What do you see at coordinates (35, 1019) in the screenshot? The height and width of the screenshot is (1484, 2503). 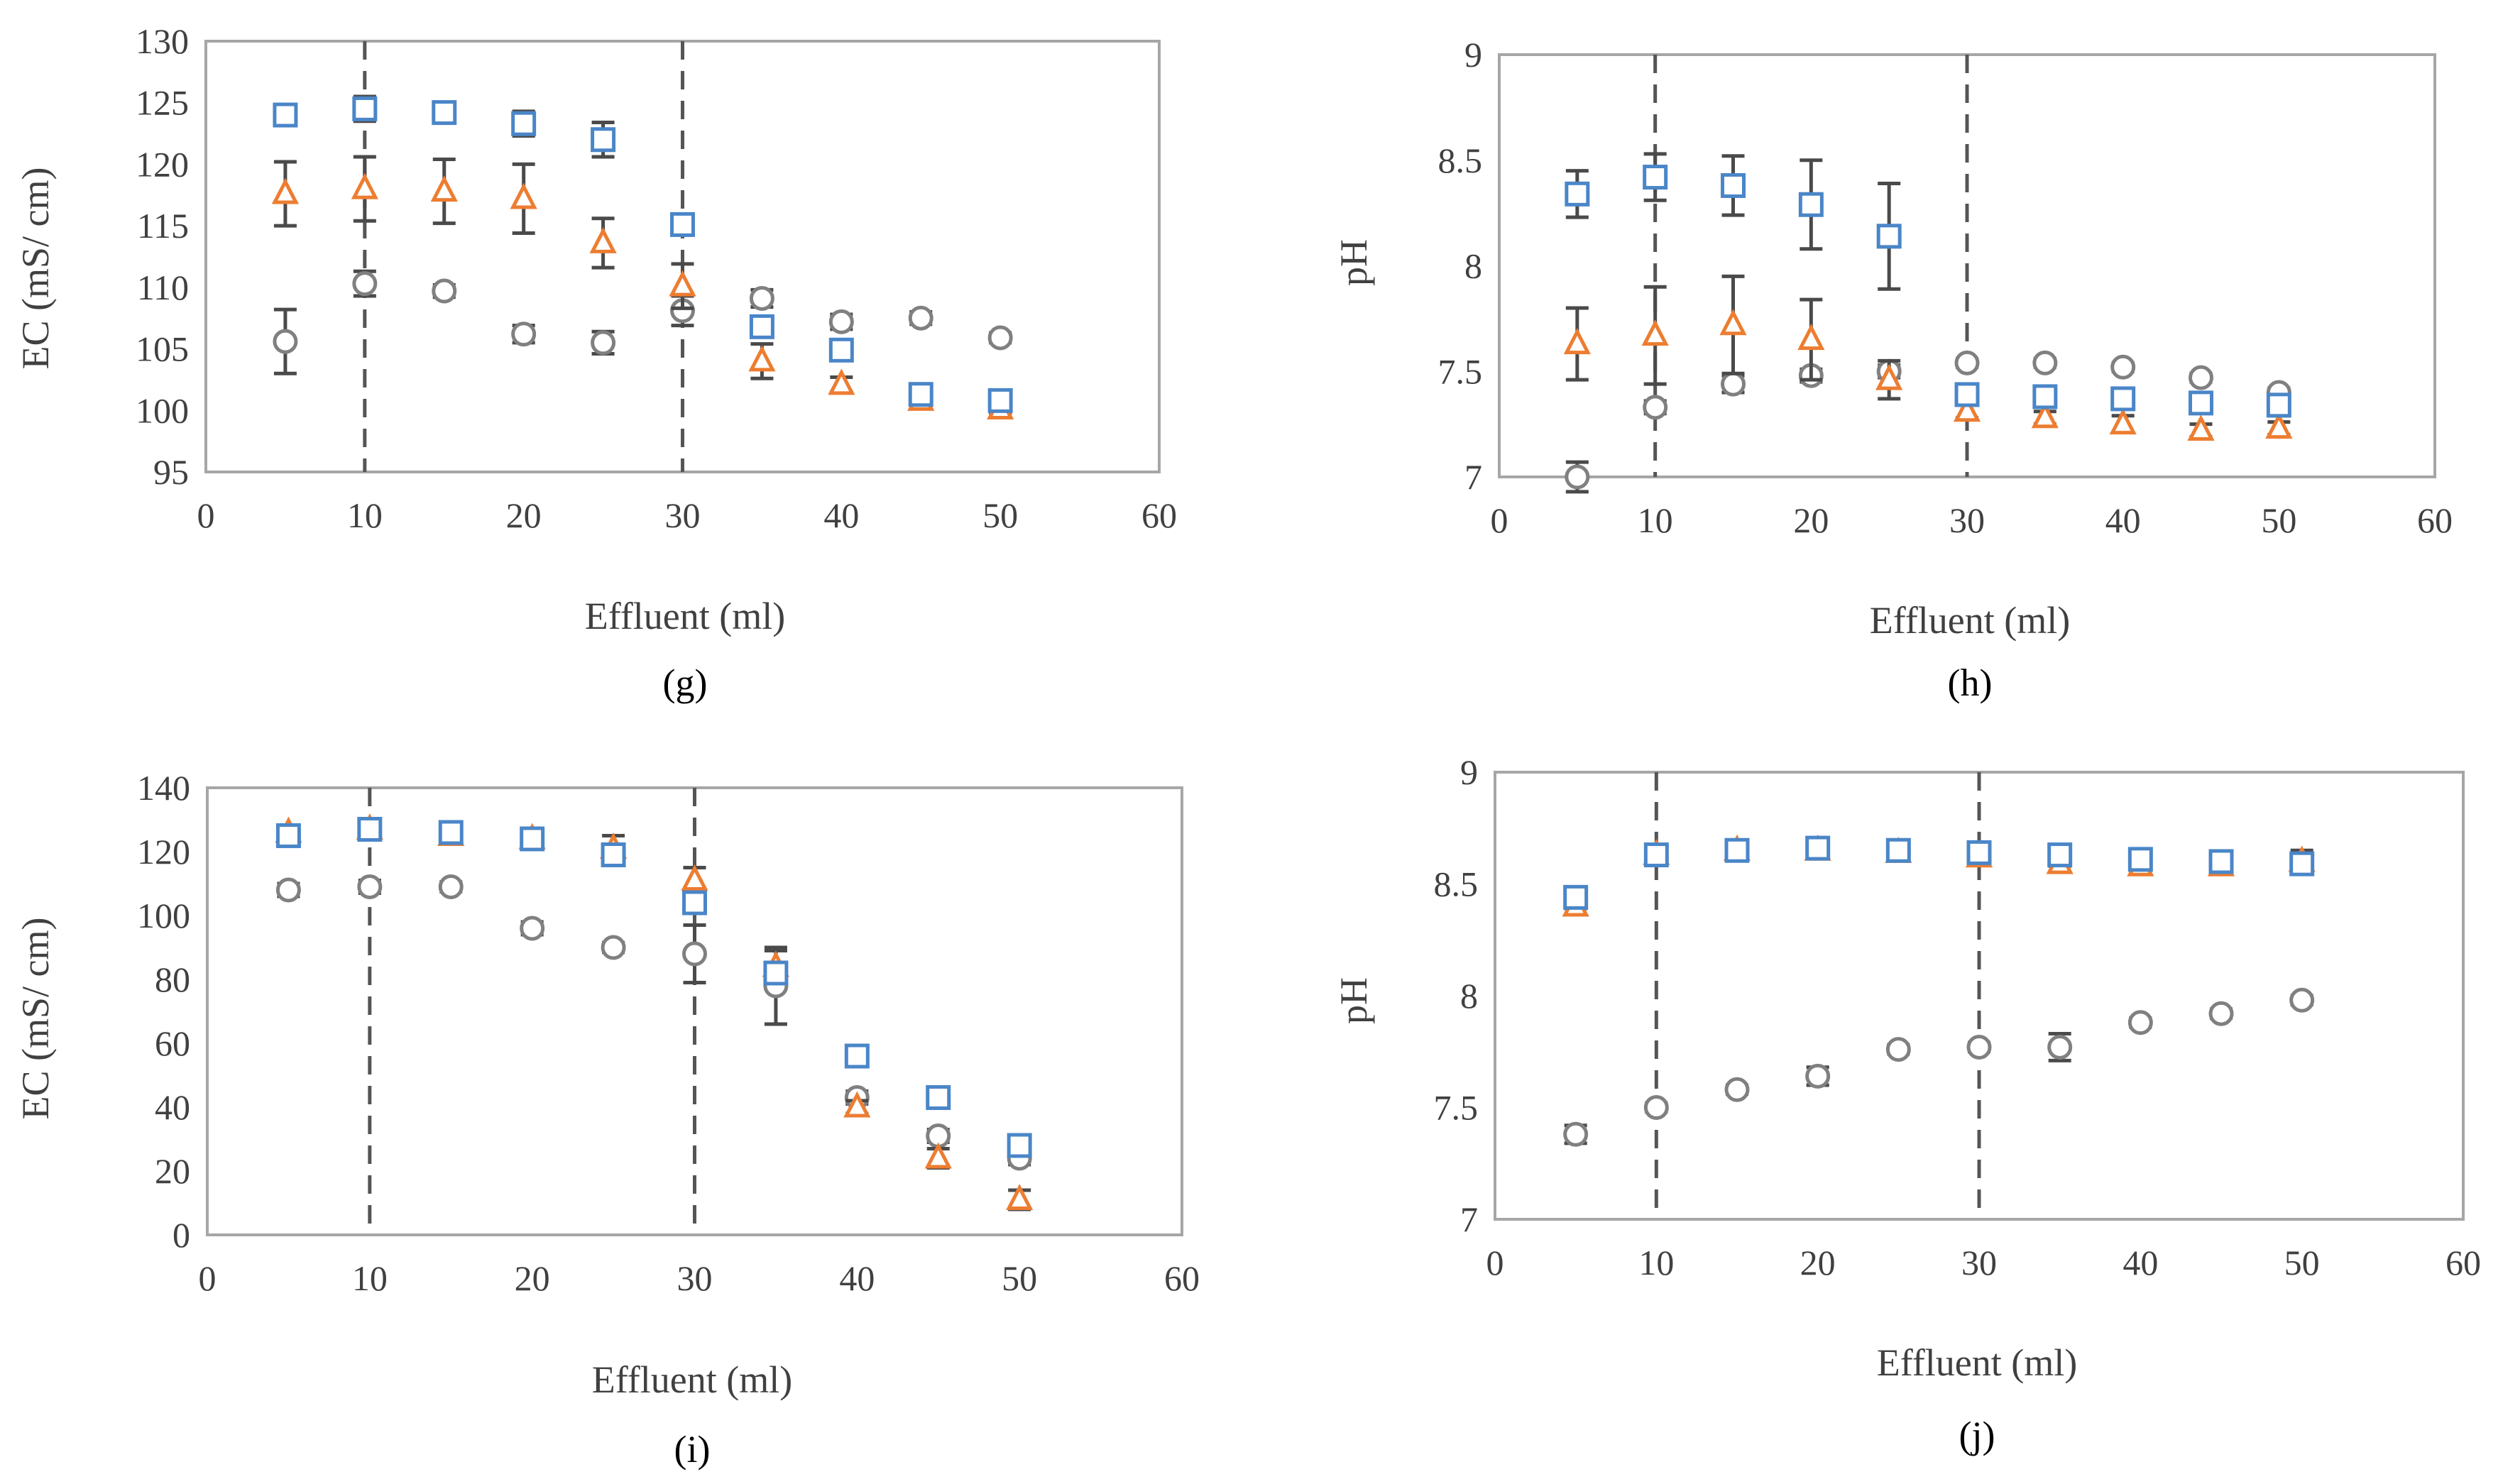 I see `panel-i-ylabel: EC (mS/ cm)` at bounding box center [35, 1019].